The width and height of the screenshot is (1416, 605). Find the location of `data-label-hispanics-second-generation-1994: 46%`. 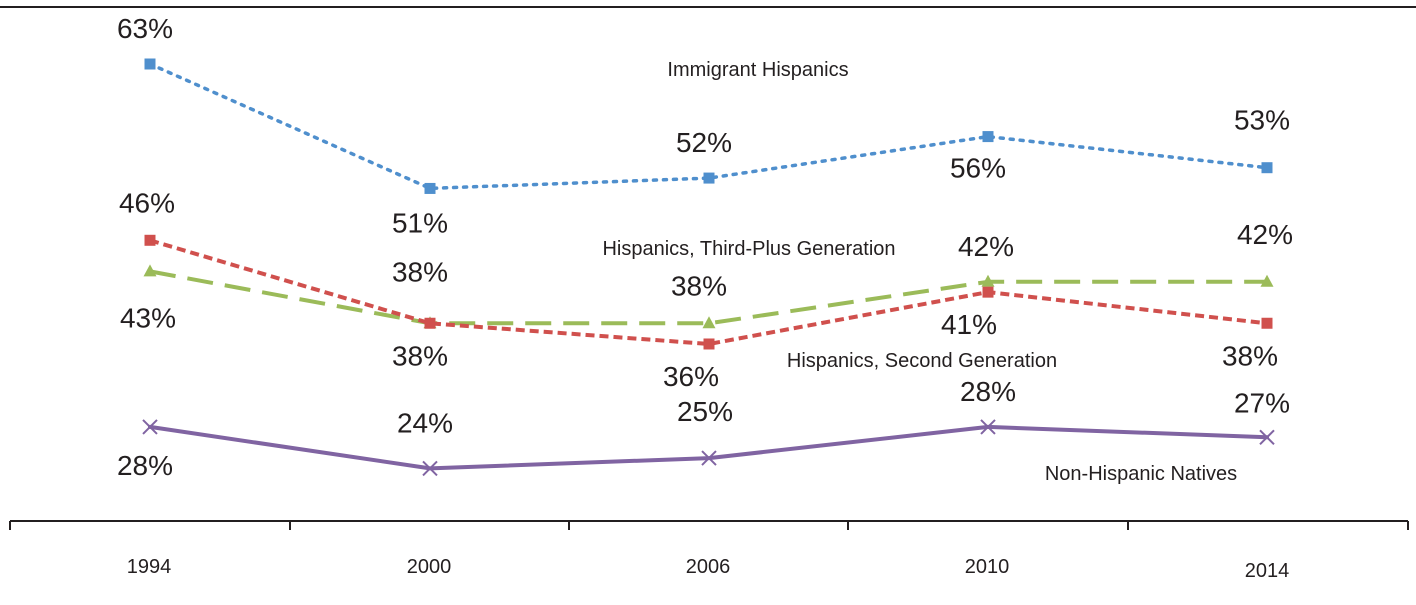

data-label-hispanics-second-generation-1994: 46% is located at coordinates (147, 202).